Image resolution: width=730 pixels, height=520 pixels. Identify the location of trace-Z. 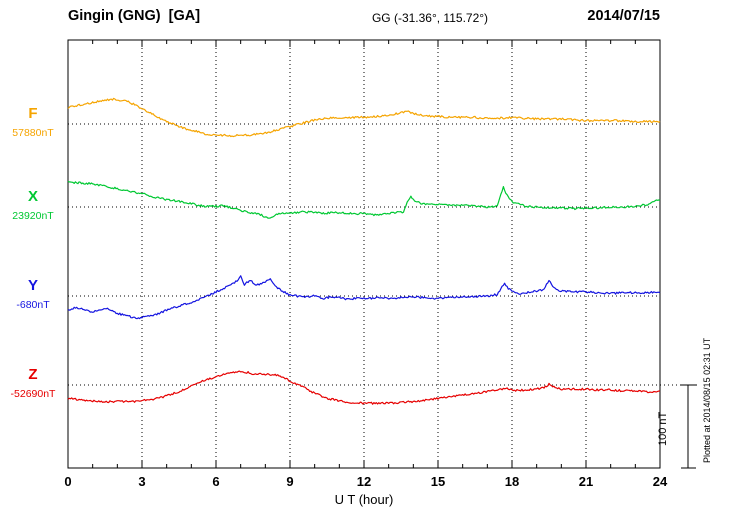
(364, 387).